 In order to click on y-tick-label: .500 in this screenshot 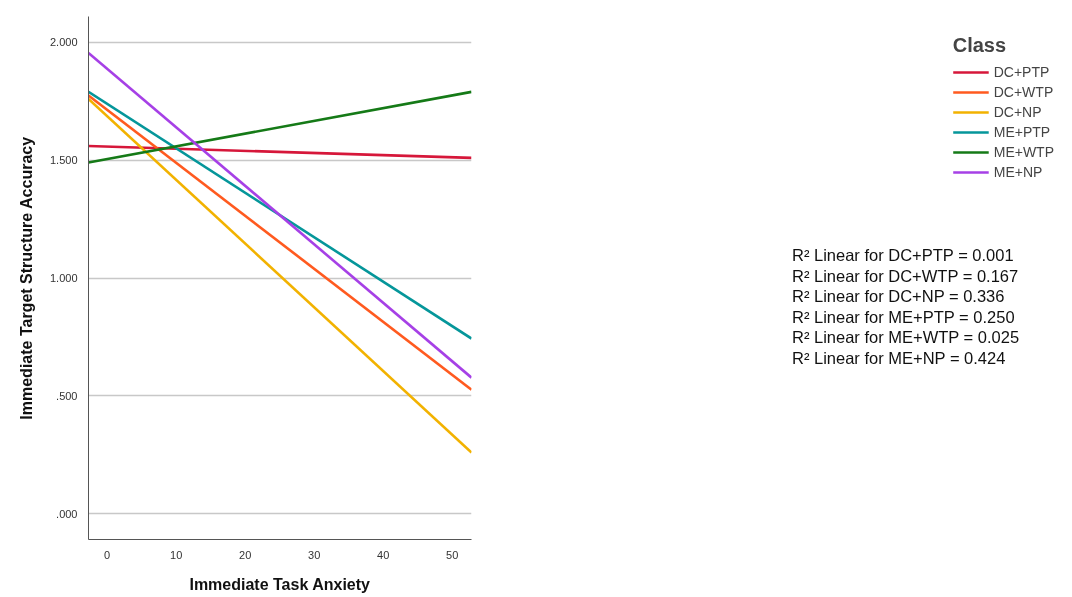, I will do `click(67, 395)`.